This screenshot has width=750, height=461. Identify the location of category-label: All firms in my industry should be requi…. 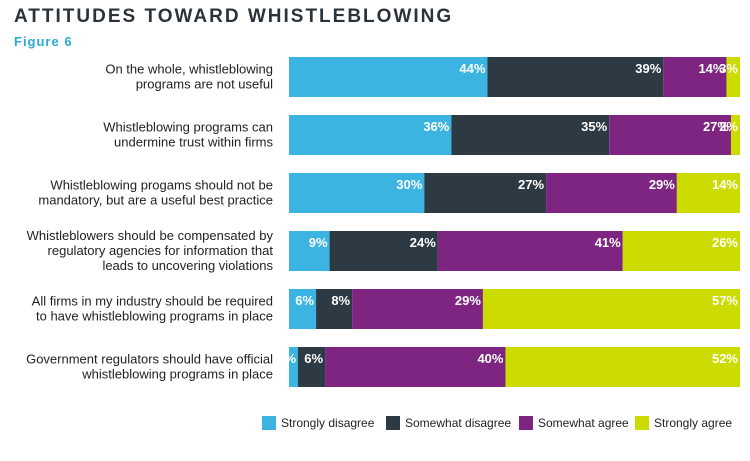
(152, 309).